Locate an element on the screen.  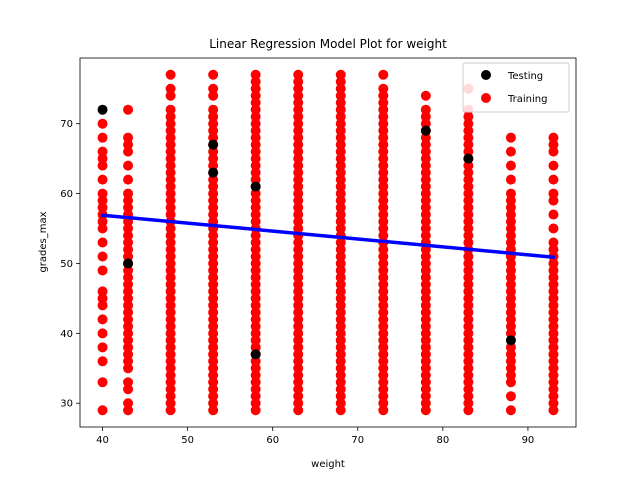
y-axis: 30 40 50 60 70 is located at coordinates (70, 264).